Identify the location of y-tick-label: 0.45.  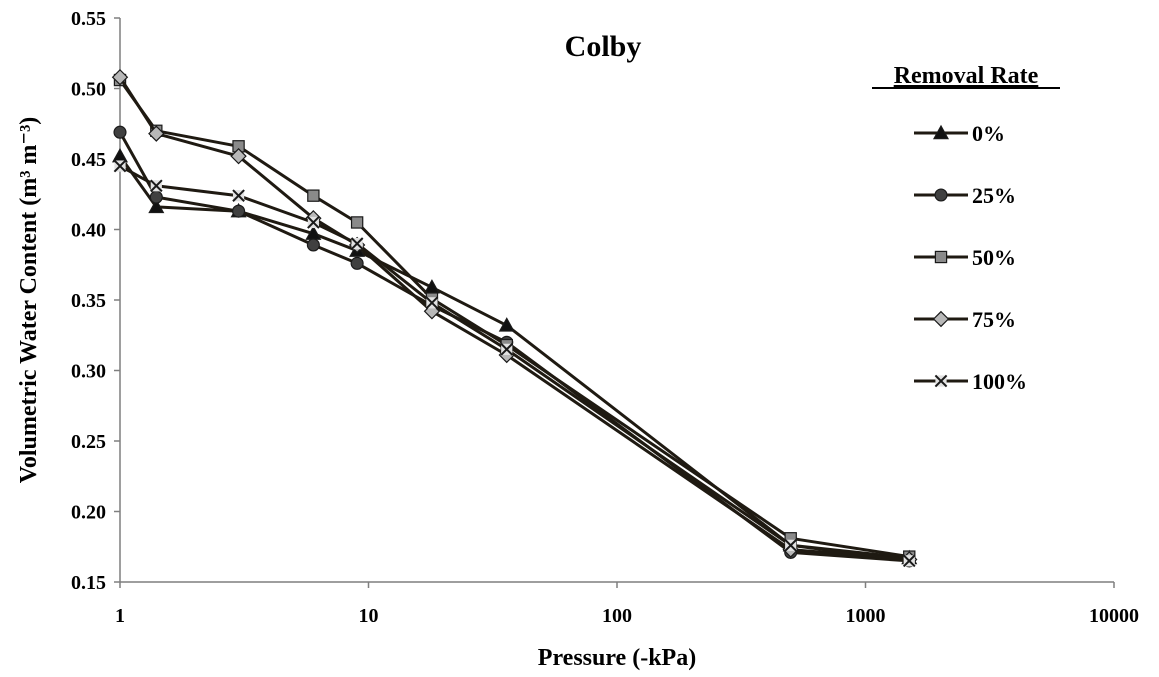
(88, 160).